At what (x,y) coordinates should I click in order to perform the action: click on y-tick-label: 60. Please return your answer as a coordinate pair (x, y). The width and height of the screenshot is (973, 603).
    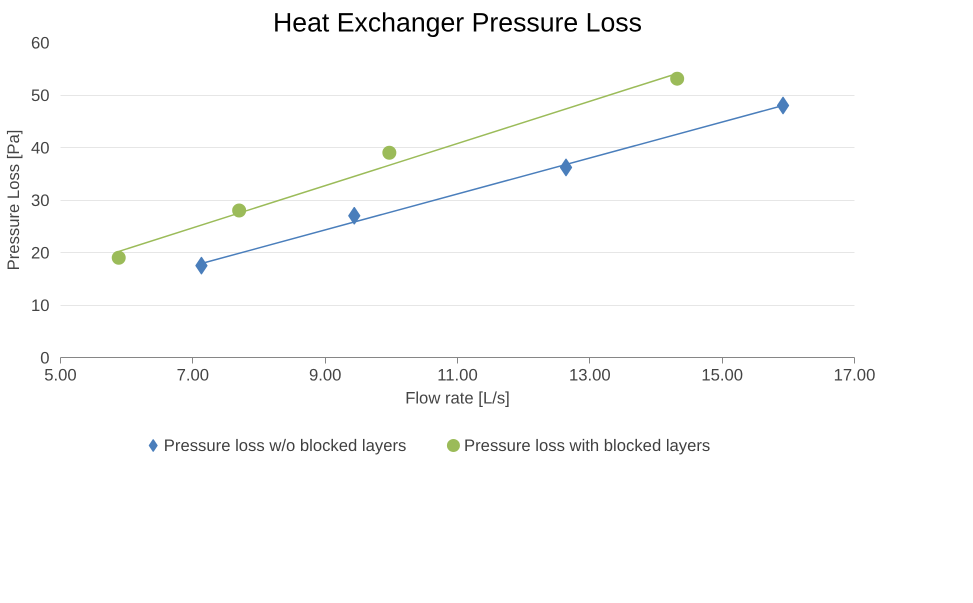
    Looking at the image, I should click on (40, 43).